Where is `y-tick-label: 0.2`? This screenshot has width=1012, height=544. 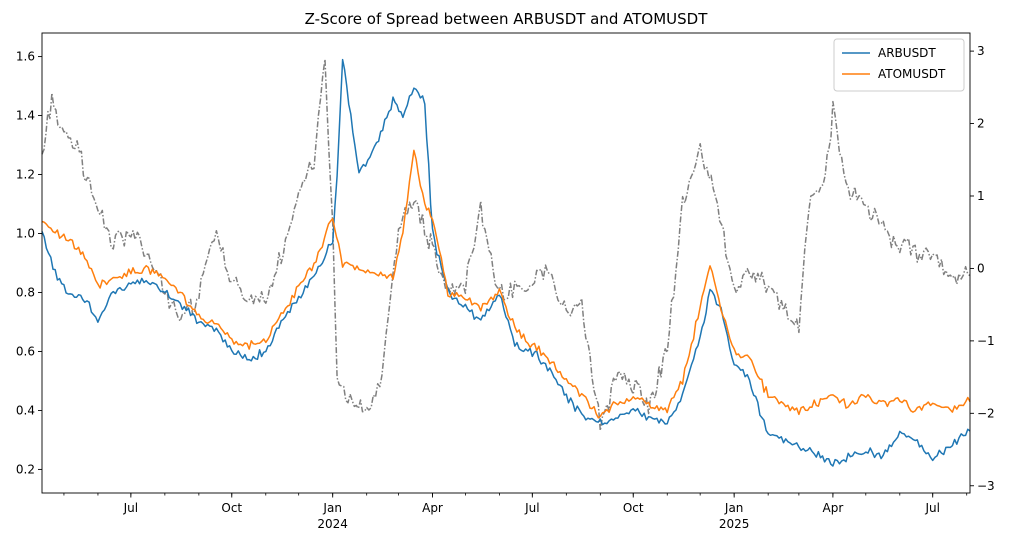 y-tick-label: 0.2 is located at coordinates (25, 469).